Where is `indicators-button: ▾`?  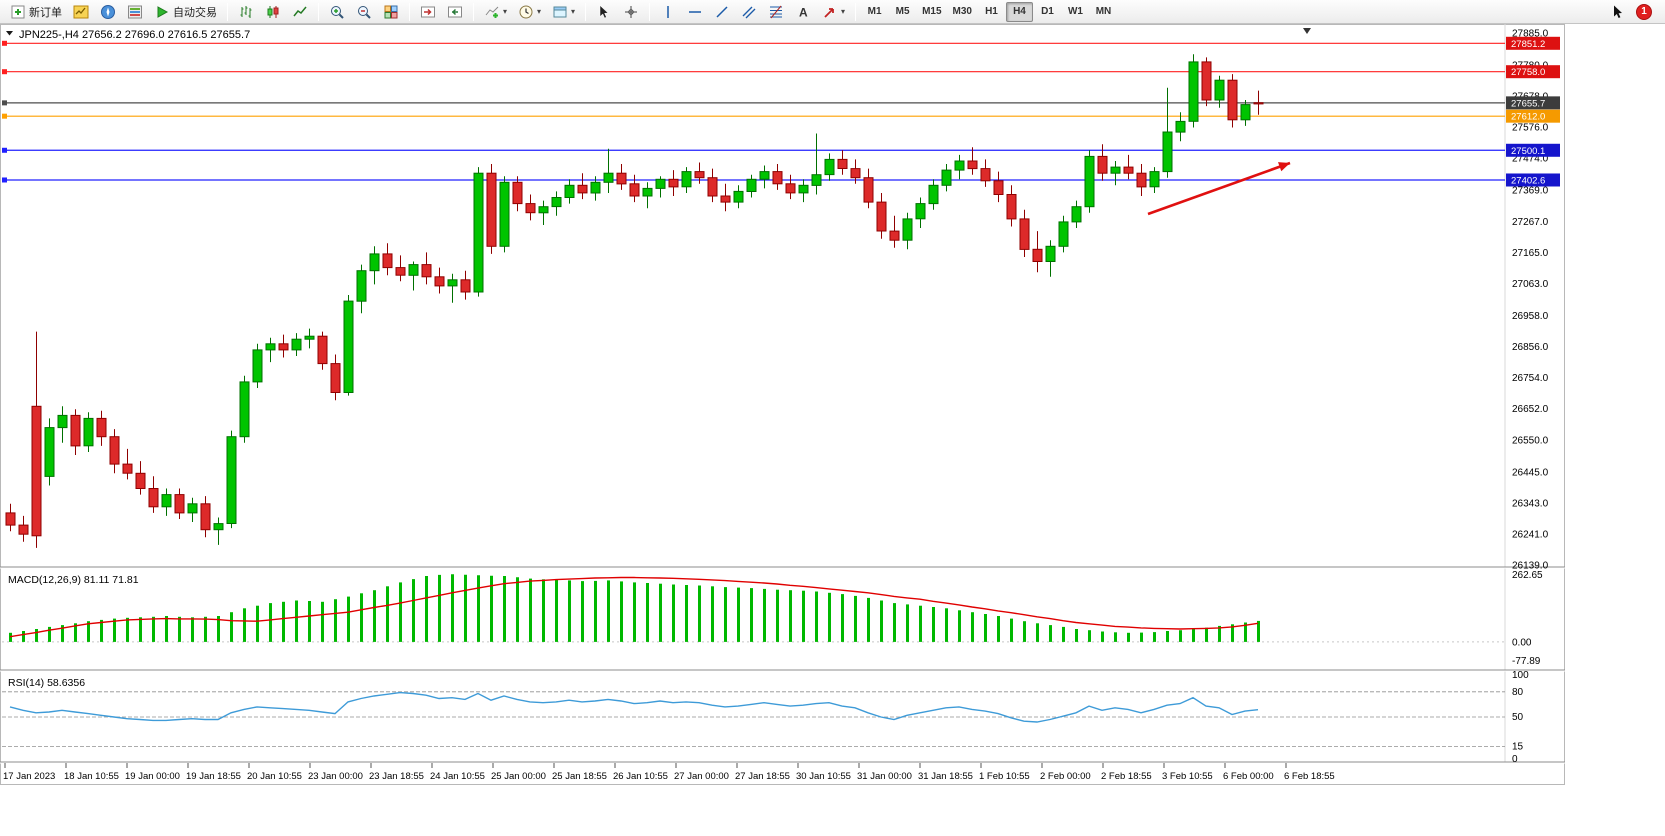 indicators-button: ▾ is located at coordinates (495, 12).